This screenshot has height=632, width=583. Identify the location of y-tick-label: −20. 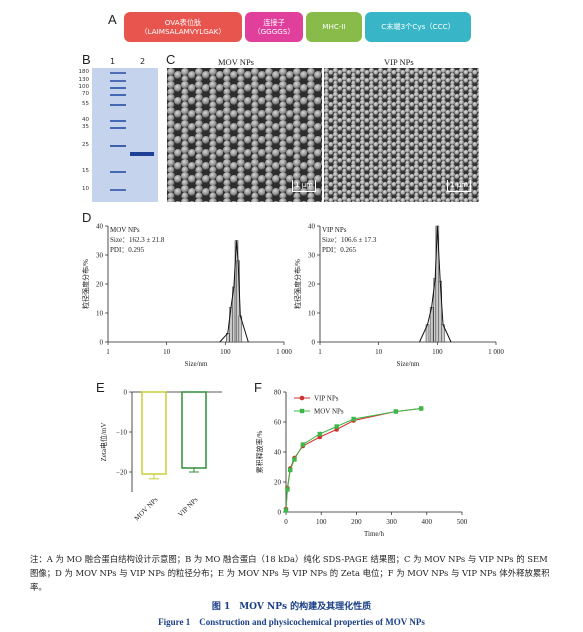
(121, 473).